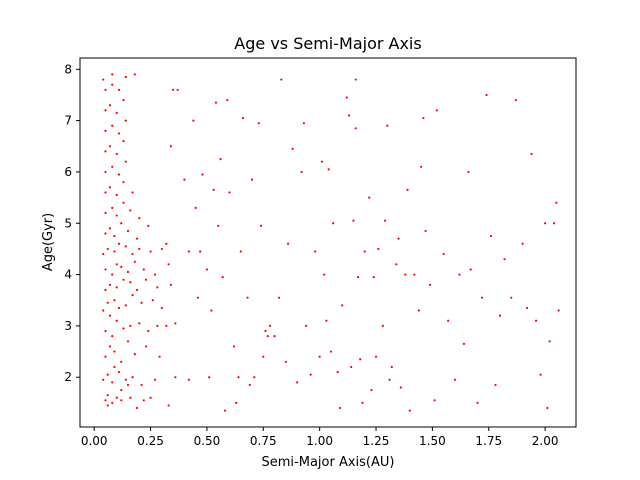  What do you see at coordinates (432, 441) in the screenshot?
I see `x-tick-label: 1.50` at bounding box center [432, 441].